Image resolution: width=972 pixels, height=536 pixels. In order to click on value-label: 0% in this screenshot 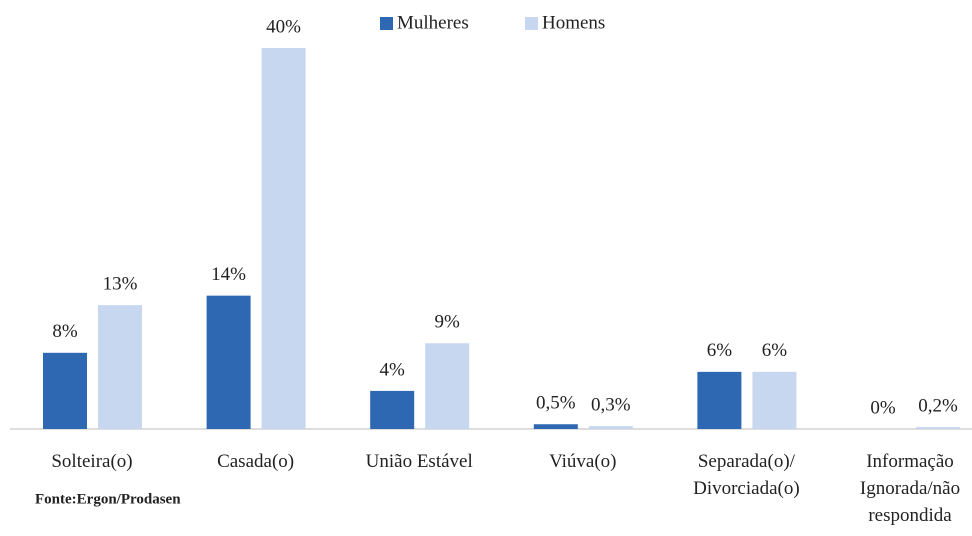, I will do `click(883, 407)`.